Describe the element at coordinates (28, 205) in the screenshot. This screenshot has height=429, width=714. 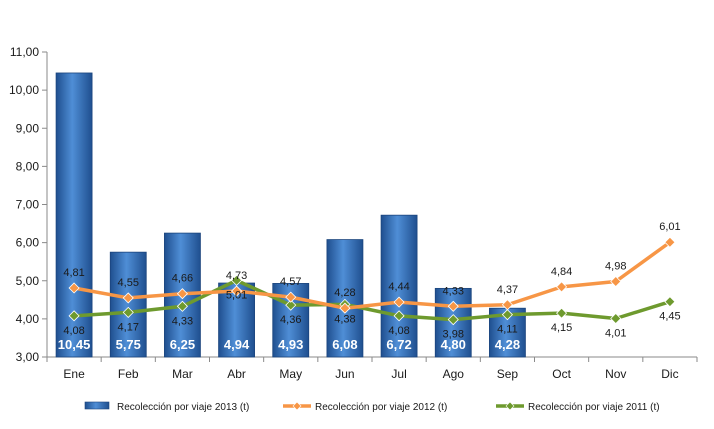
I see `y-tick-label: 7,00` at that location.